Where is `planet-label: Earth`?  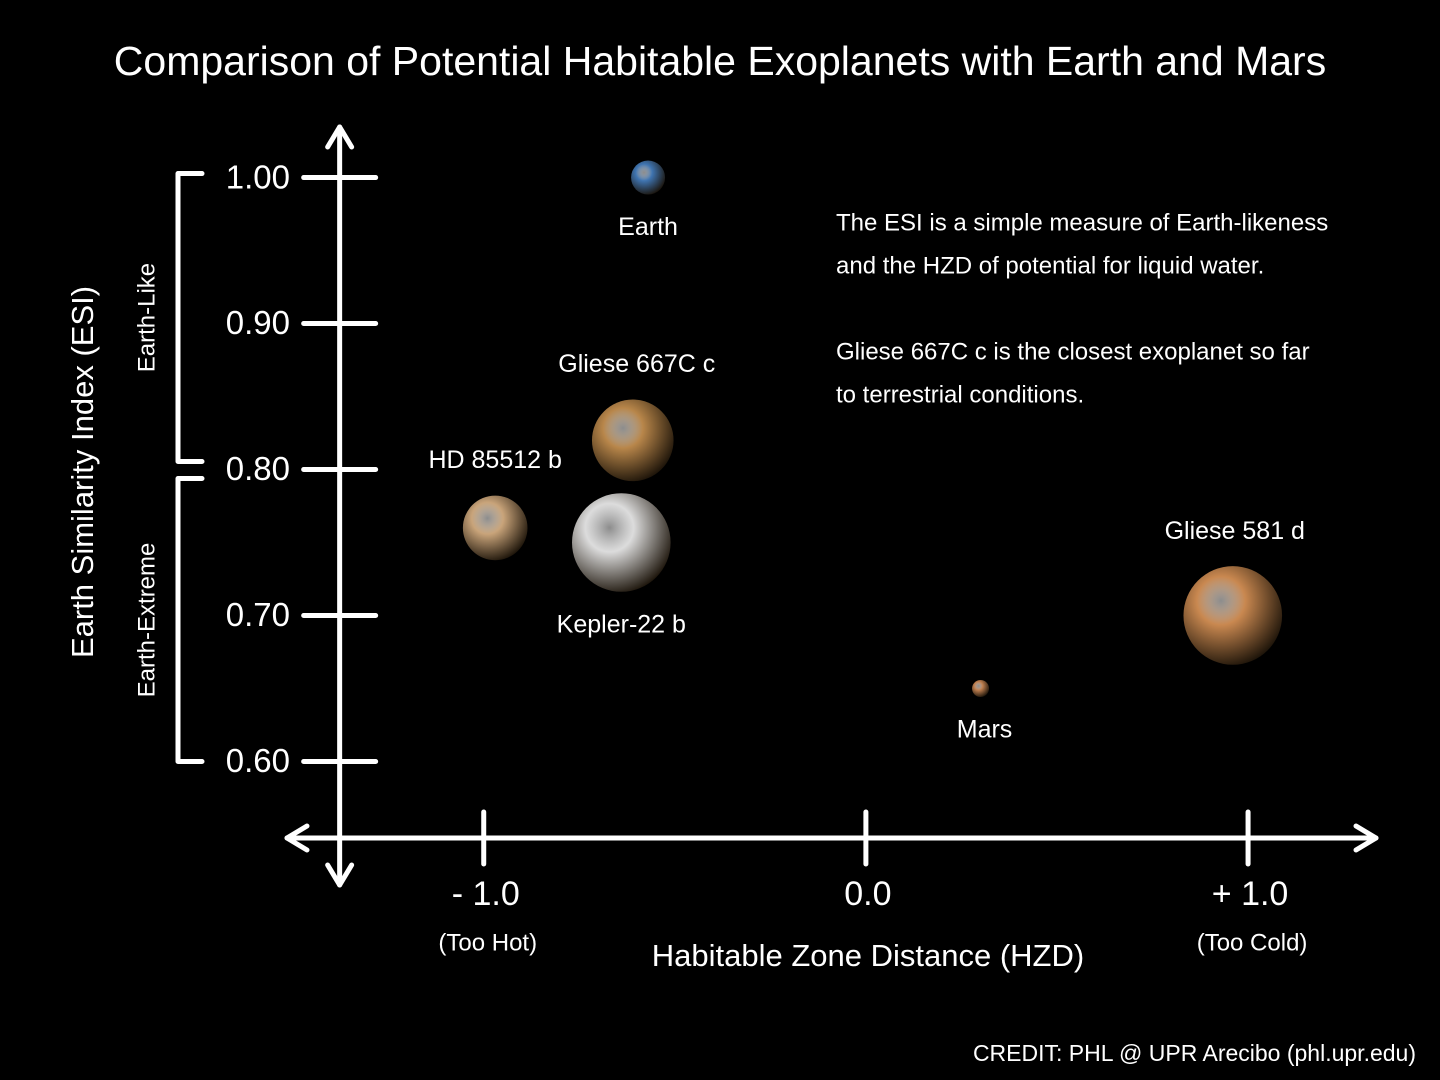
planet-label: Earth is located at coordinates (648, 227).